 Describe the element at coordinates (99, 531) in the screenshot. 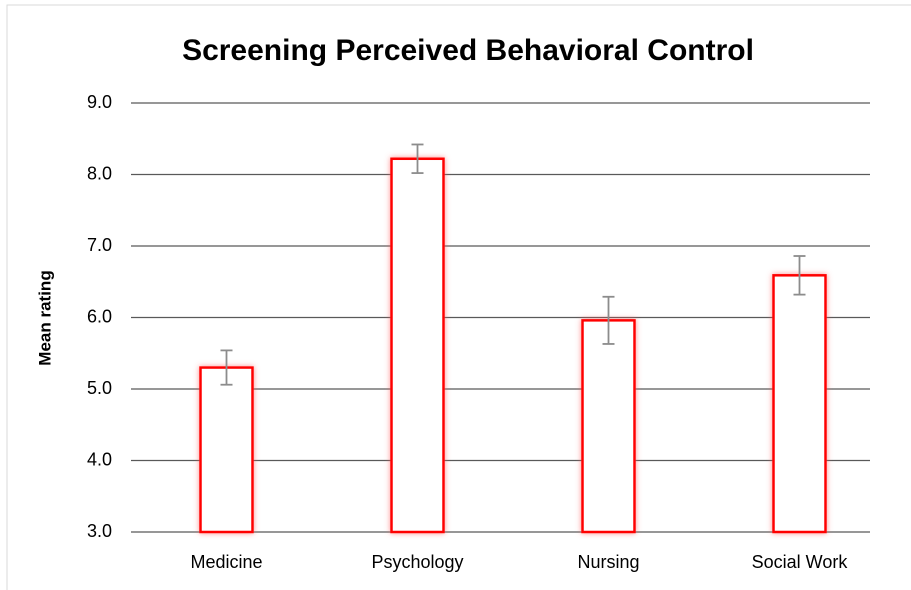

I see `y-tick-label: 3.0` at that location.